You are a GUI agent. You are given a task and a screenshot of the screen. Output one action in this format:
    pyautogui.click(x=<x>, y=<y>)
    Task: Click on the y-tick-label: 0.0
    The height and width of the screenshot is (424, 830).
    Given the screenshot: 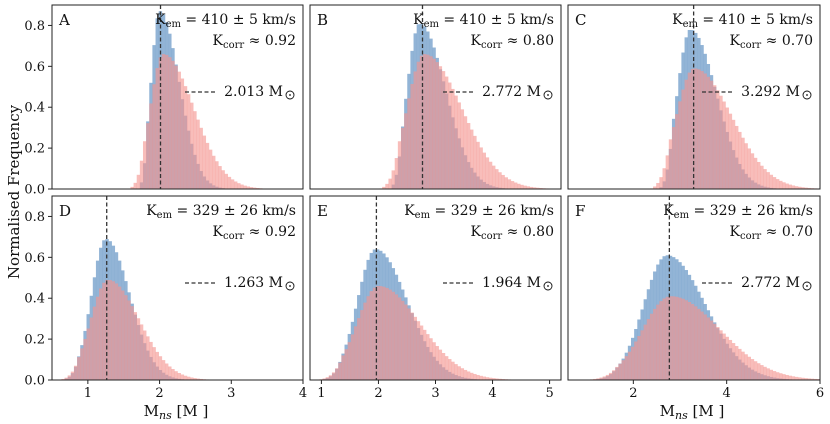 What is the action you would take?
    pyautogui.click(x=34, y=381)
    